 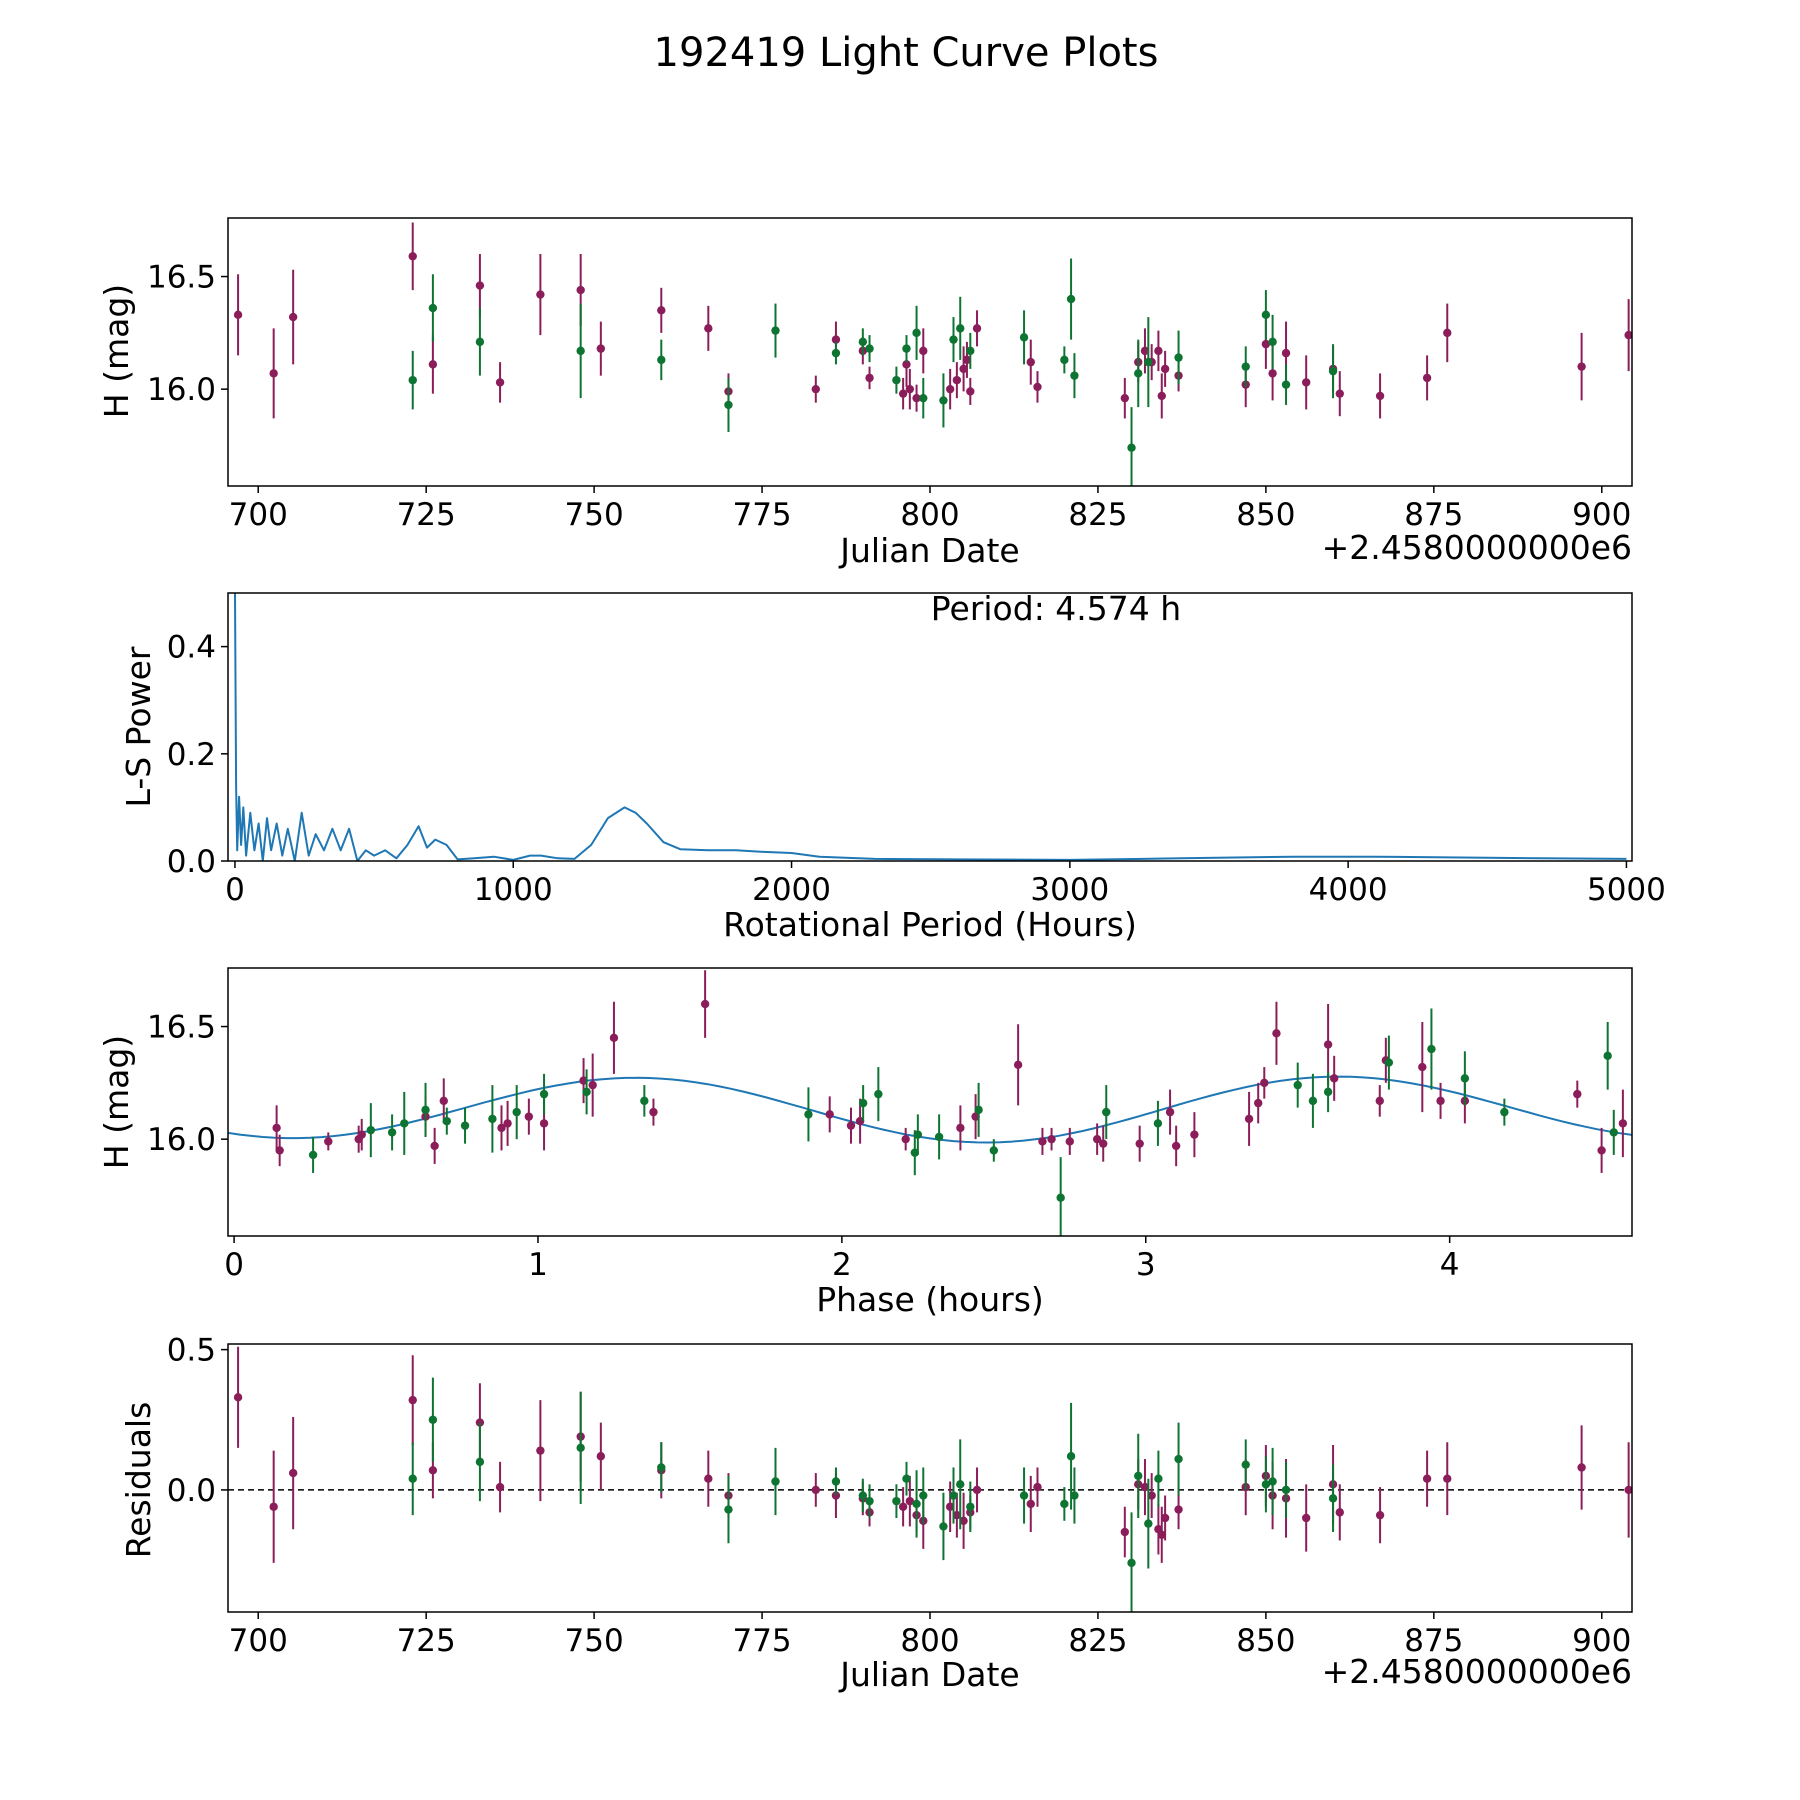 I want to click on fit-curve, so click(x=930, y=1109).